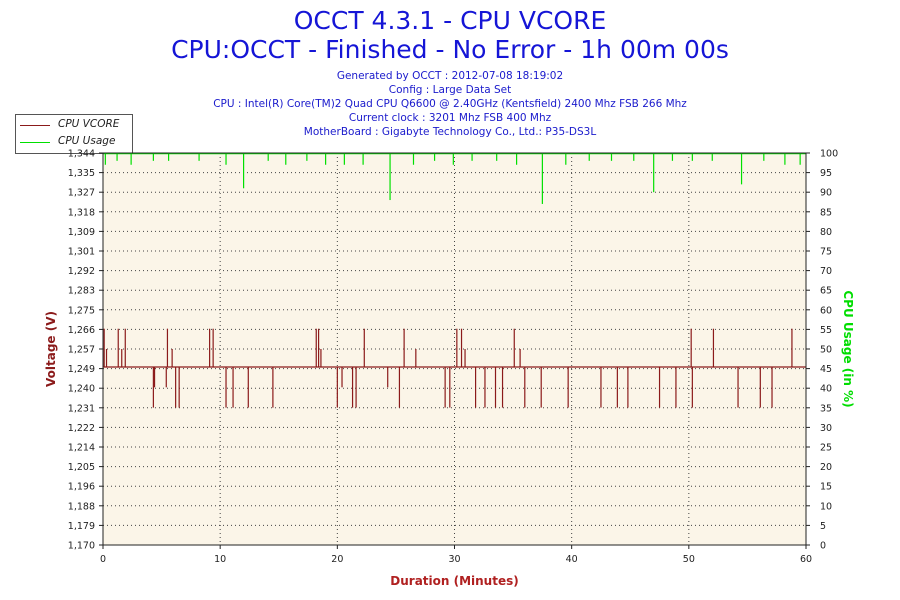  Describe the element at coordinates (450, 20) in the screenshot. I see `chart-title: OCCT 4.3.1 - CPU VCORE` at that location.